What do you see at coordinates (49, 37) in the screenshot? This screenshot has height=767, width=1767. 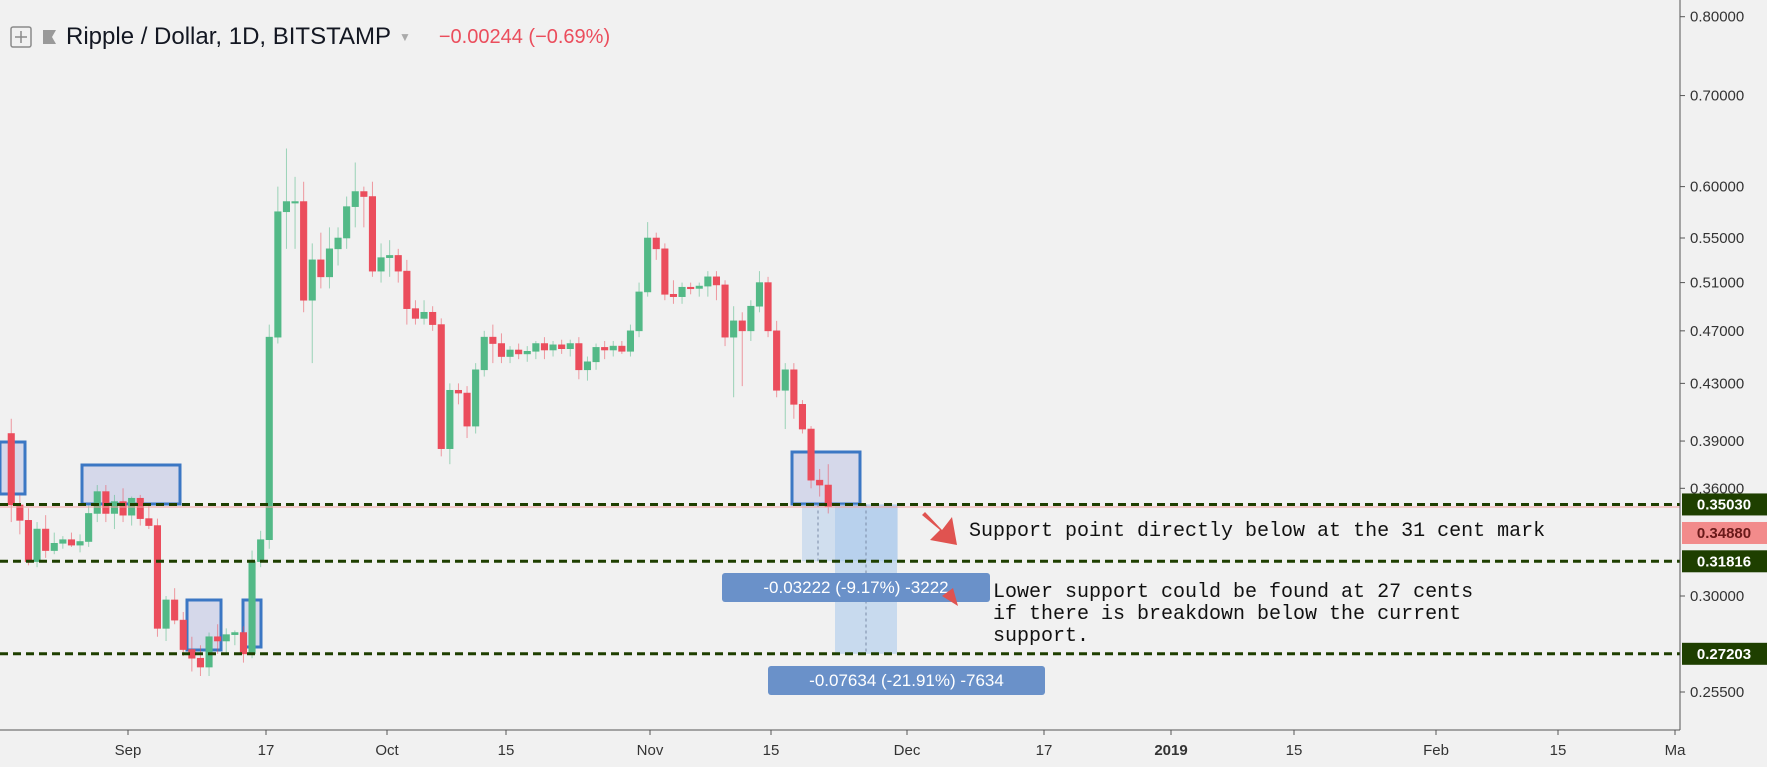 I see `flag-icon` at bounding box center [49, 37].